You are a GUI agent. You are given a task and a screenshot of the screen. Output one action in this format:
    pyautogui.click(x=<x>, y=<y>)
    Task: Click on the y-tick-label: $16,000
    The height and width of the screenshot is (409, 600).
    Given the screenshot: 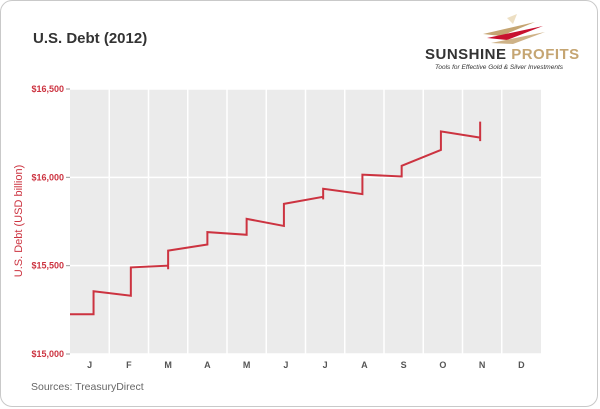 What is the action you would take?
    pyautogui.click(x=47, y=177)
    